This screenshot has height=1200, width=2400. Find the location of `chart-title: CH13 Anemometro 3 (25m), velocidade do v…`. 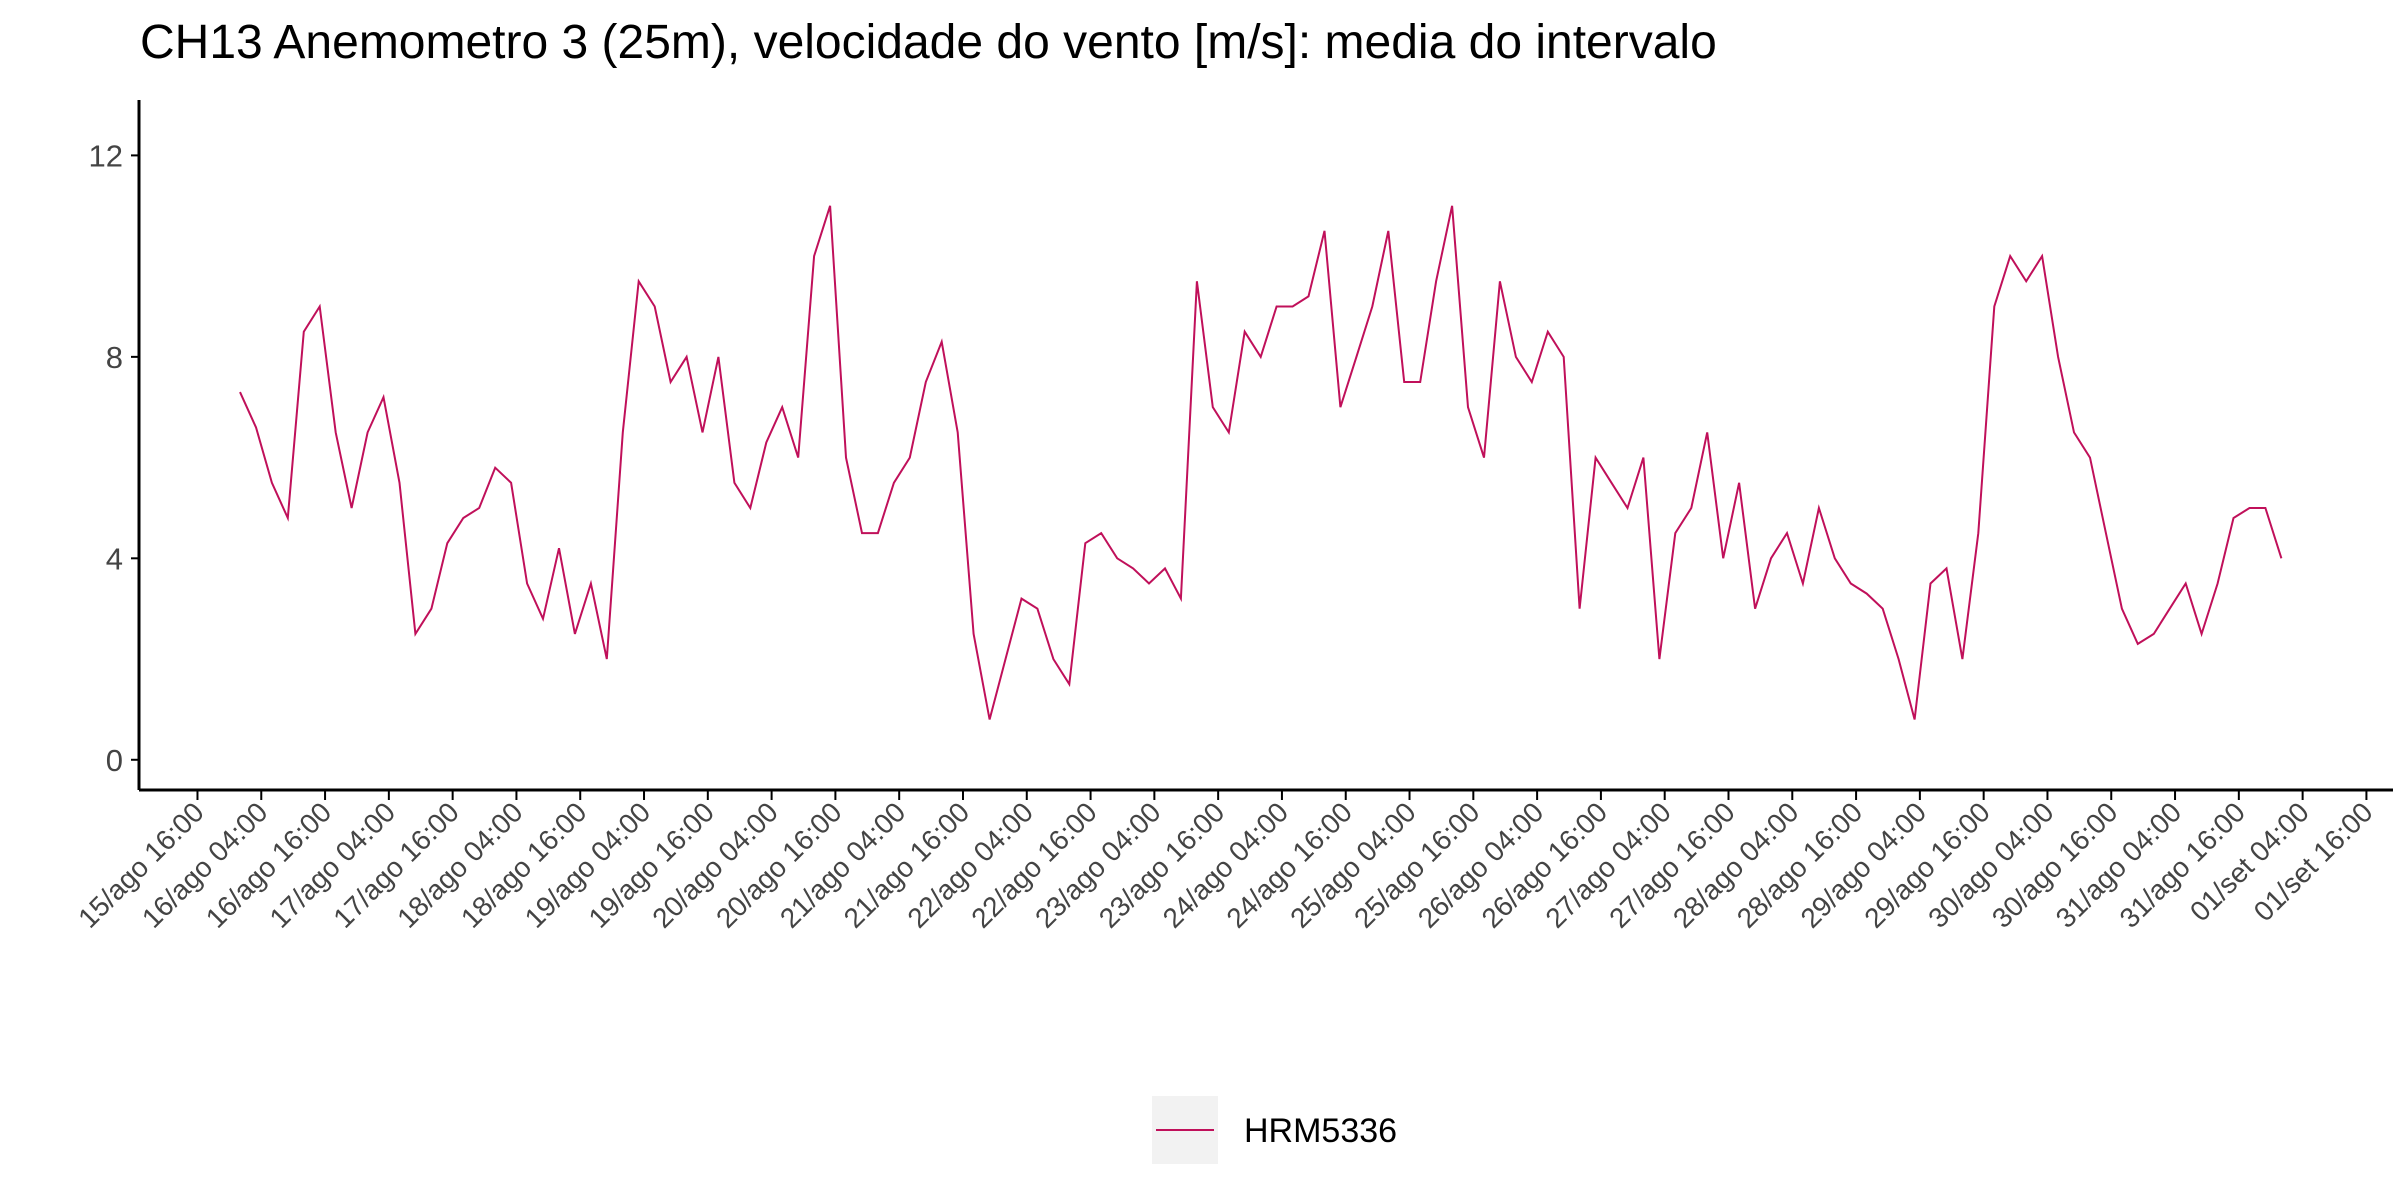

chart-title: CH13 Anemometro 3 (25m), velocidade do v… is located at coordinates (928, 42).